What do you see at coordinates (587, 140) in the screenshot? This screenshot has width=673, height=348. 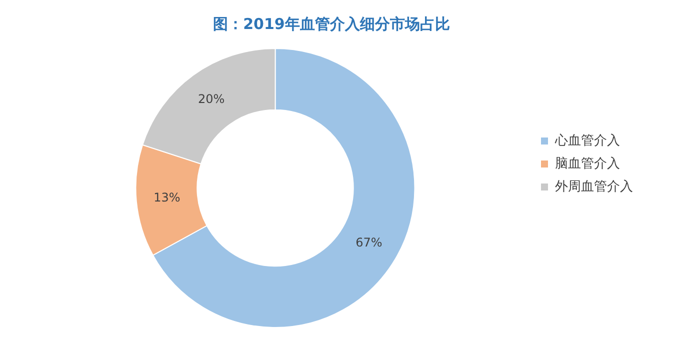 I see `legend-label: 心血管介入` at bounding box center [587, 140].